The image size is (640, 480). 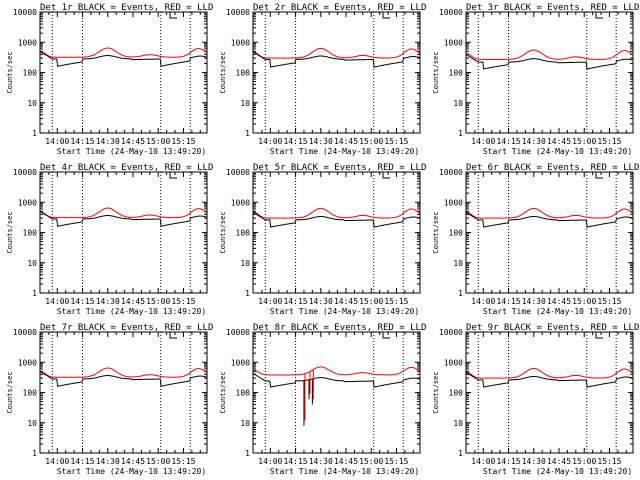 I want to click on panel-title: Det 3r BLACK = Events, RED = LLD, so click(x=552, y=8).